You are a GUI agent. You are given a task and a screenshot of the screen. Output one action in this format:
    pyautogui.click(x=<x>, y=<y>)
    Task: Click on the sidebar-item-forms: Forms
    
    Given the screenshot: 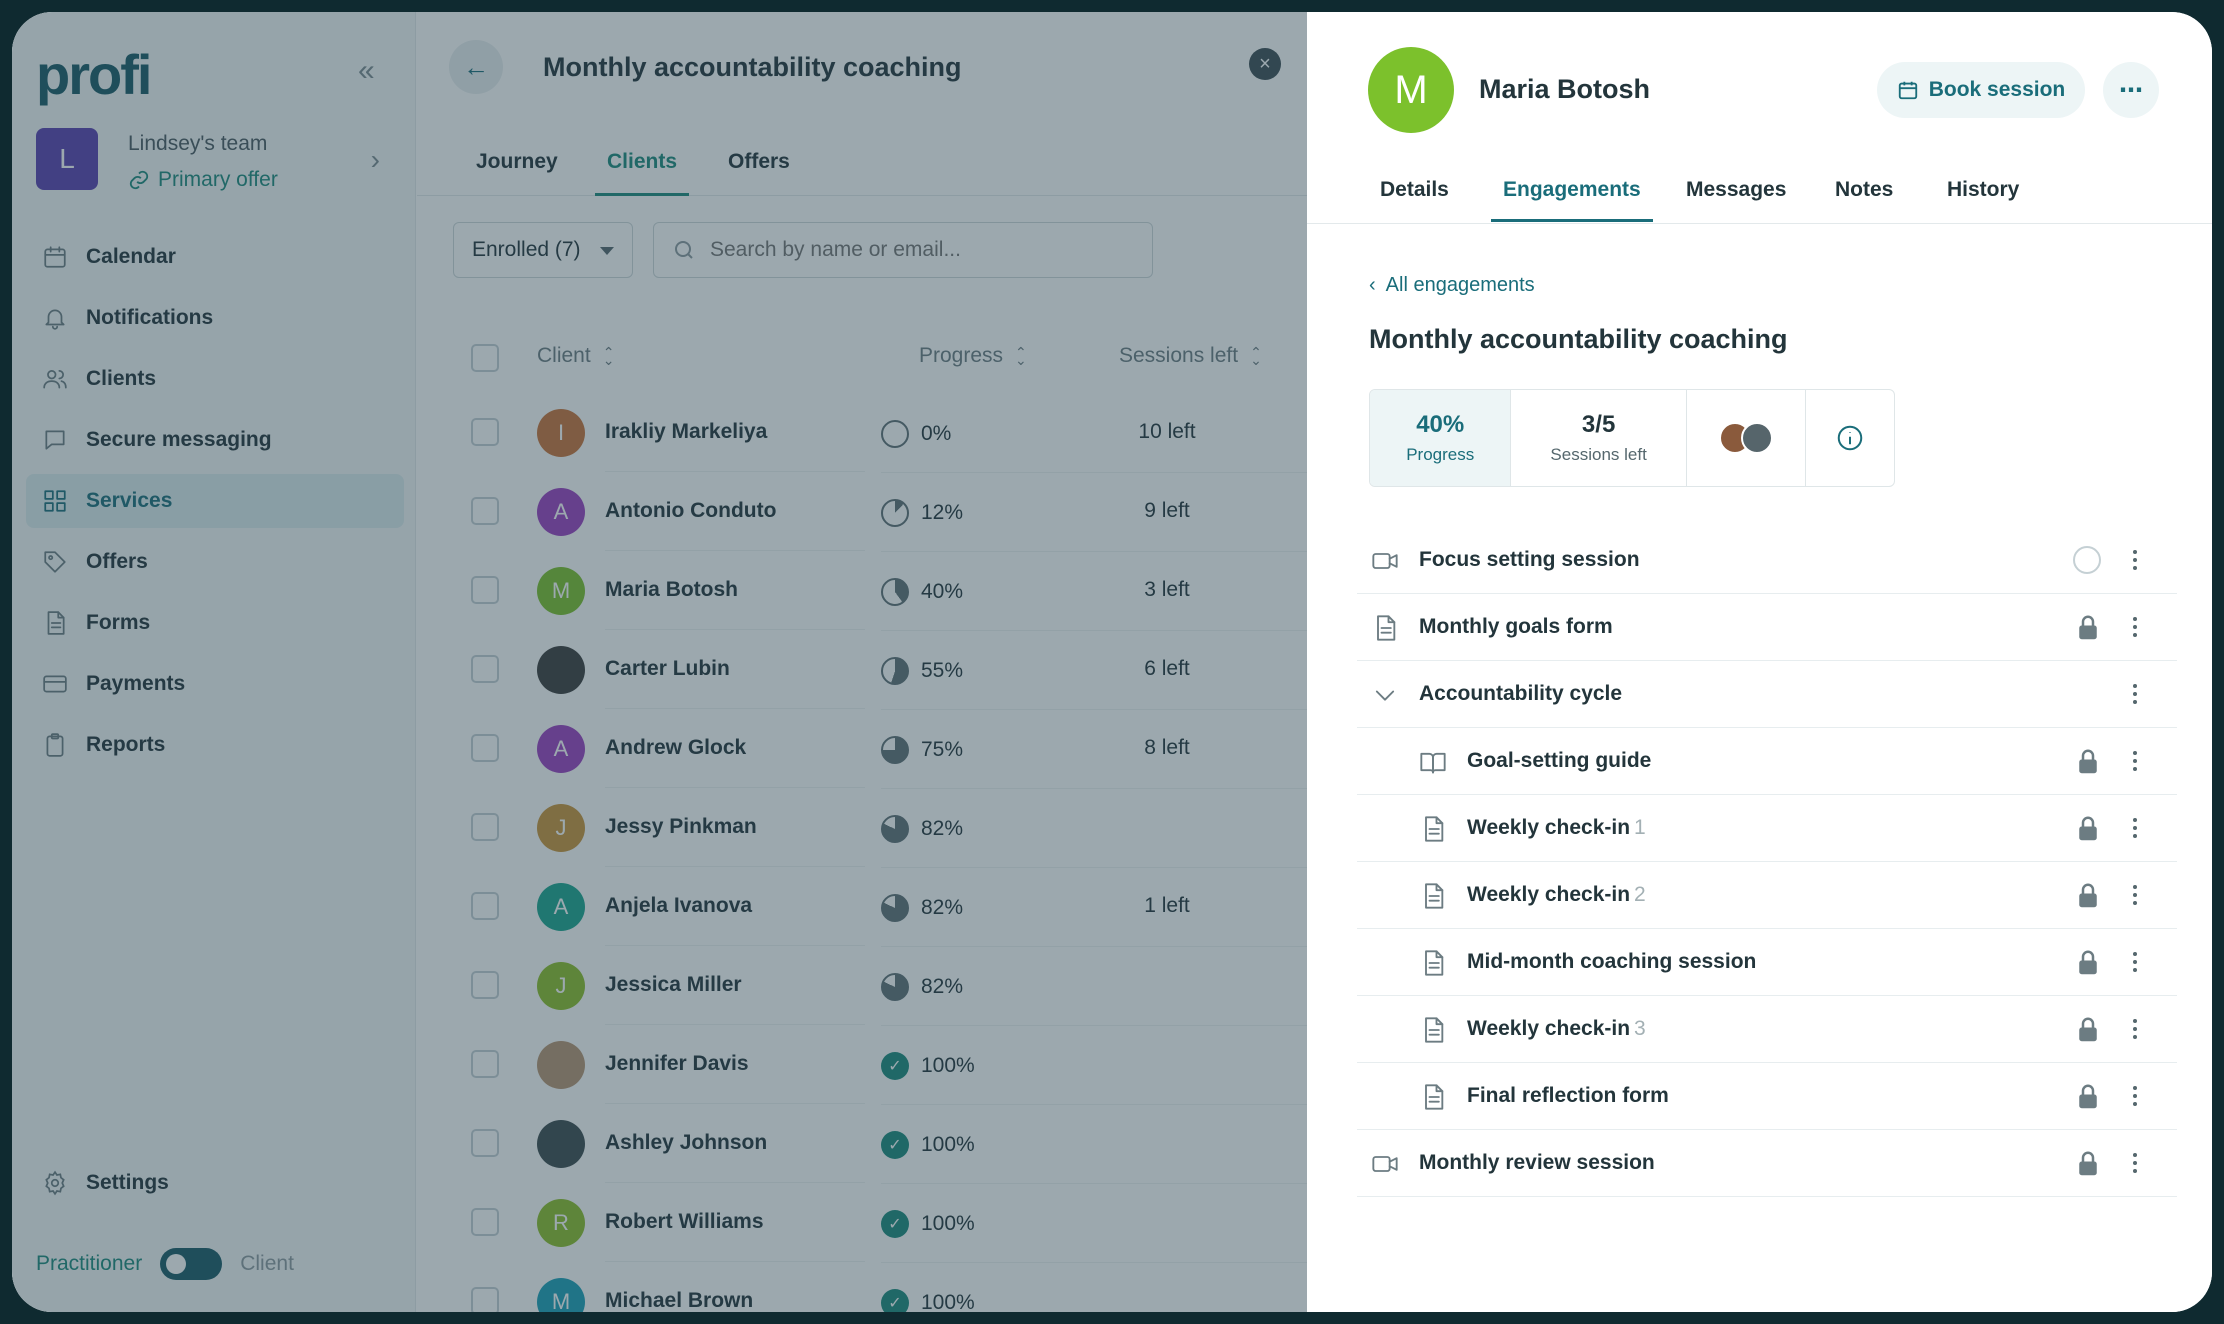 What is the action you would take?
    pyautogui.click(x=215, y=623)
    